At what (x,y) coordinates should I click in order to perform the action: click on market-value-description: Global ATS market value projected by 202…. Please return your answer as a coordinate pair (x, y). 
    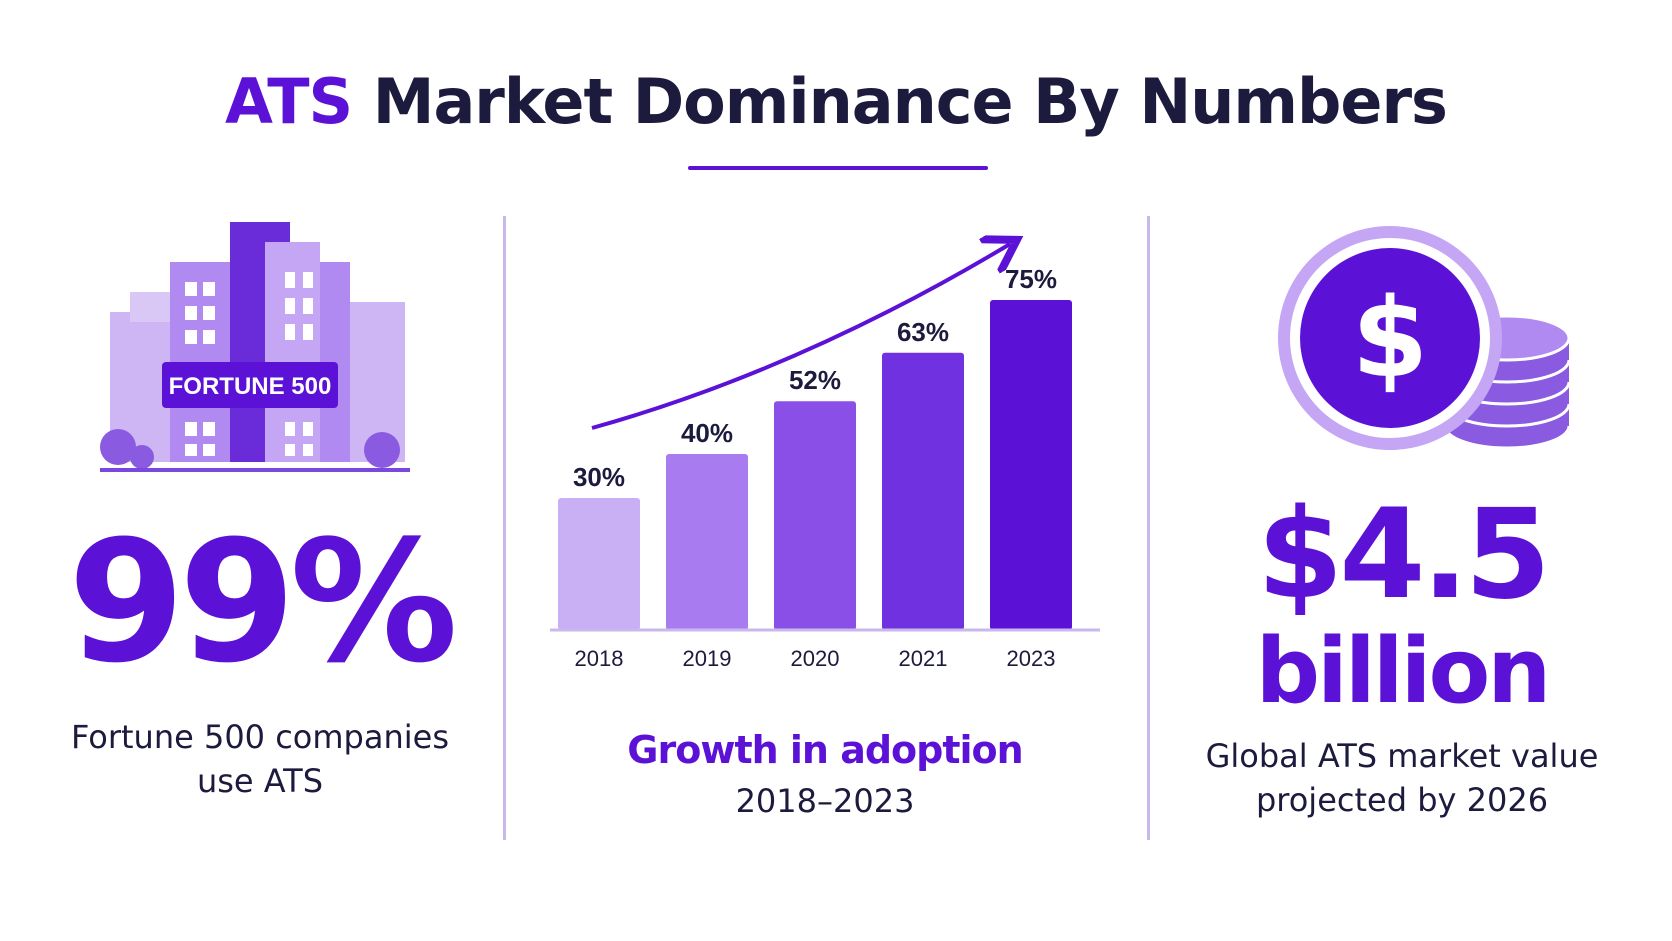
    Looking at the image, I should click on (1402, 778).